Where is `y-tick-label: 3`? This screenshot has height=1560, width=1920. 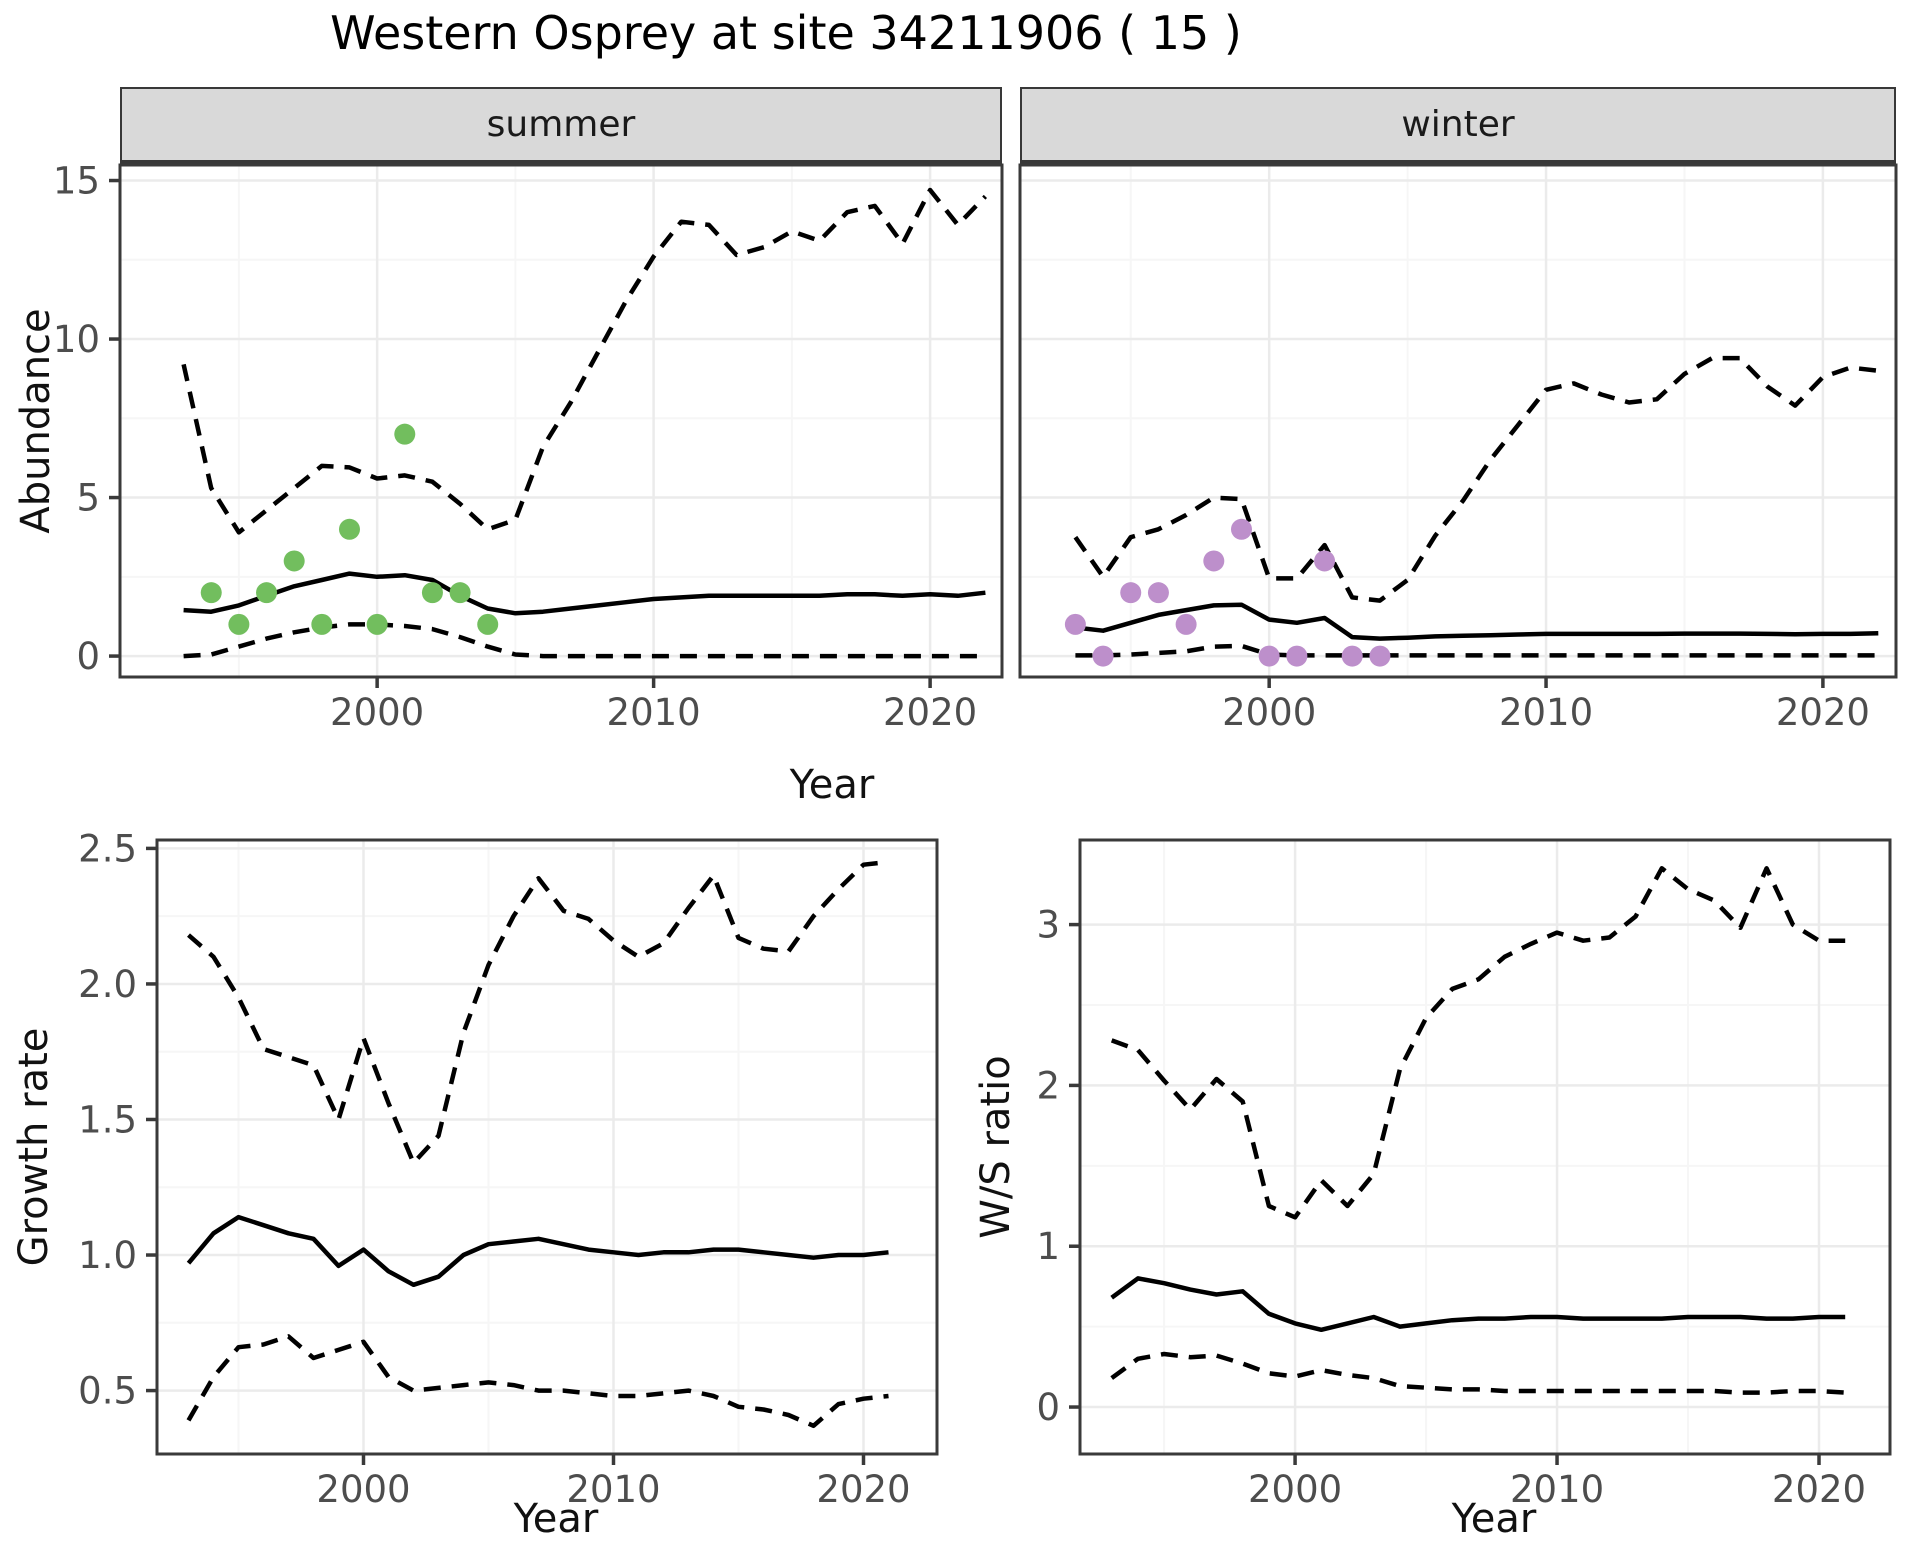
y-tick-label: 3 is located at coordinates (1048, 925).